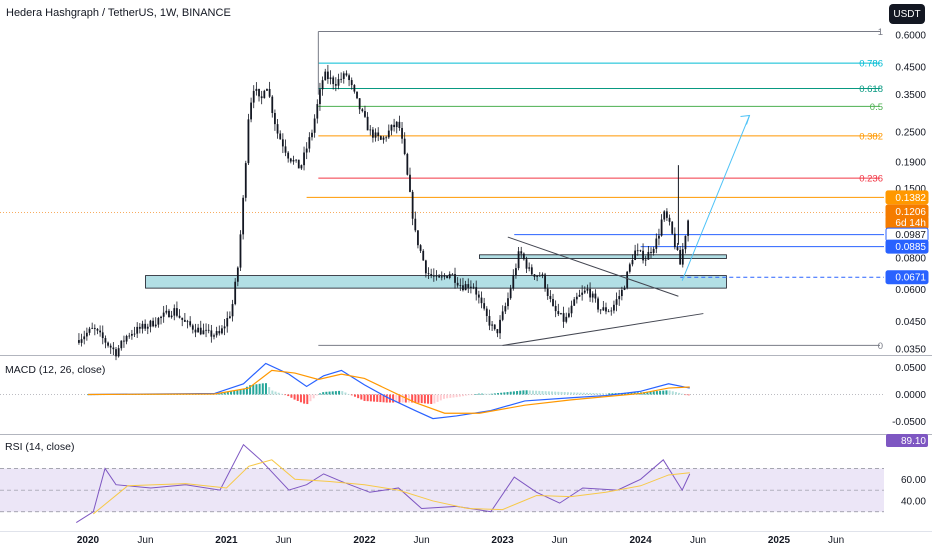  What do you see at coordinates (422, 540) in the screenshot?
I see `time-axis-label: Jun` at bounding box center [422, 540].